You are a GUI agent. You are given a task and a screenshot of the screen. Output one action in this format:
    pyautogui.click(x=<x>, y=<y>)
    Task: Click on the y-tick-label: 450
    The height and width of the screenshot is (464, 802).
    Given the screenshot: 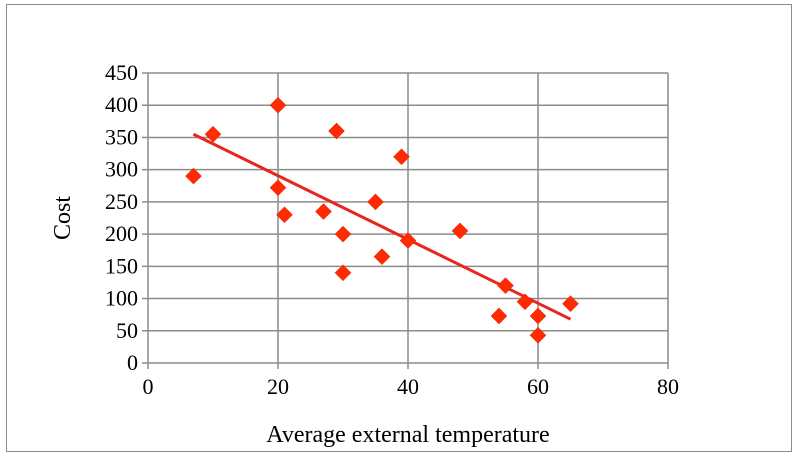 What is the action you would take?
    pyautogui.click(x=121, y=72)
    